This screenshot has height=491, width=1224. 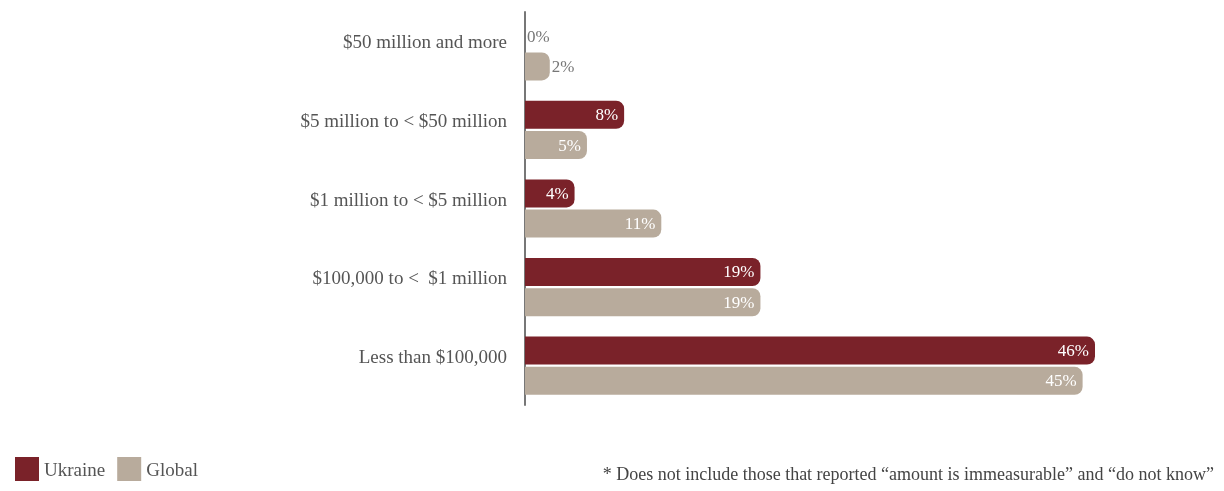 I want to click on data-label: 45%, so click(x=1061, y=381).